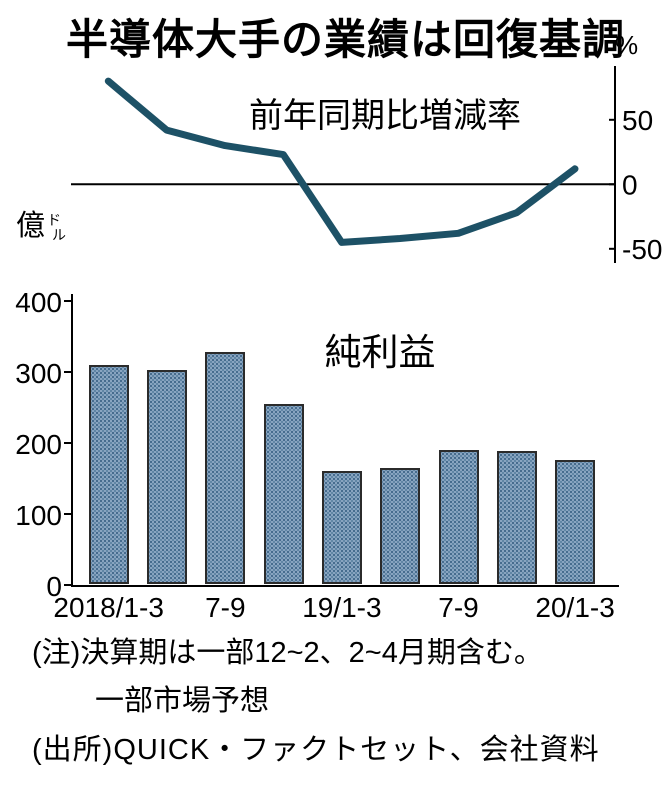  What do you see at coordinates (630, 184) in the screenshot?
I see `right-axis-tick-label: 0` at bounding box center [630, 184].